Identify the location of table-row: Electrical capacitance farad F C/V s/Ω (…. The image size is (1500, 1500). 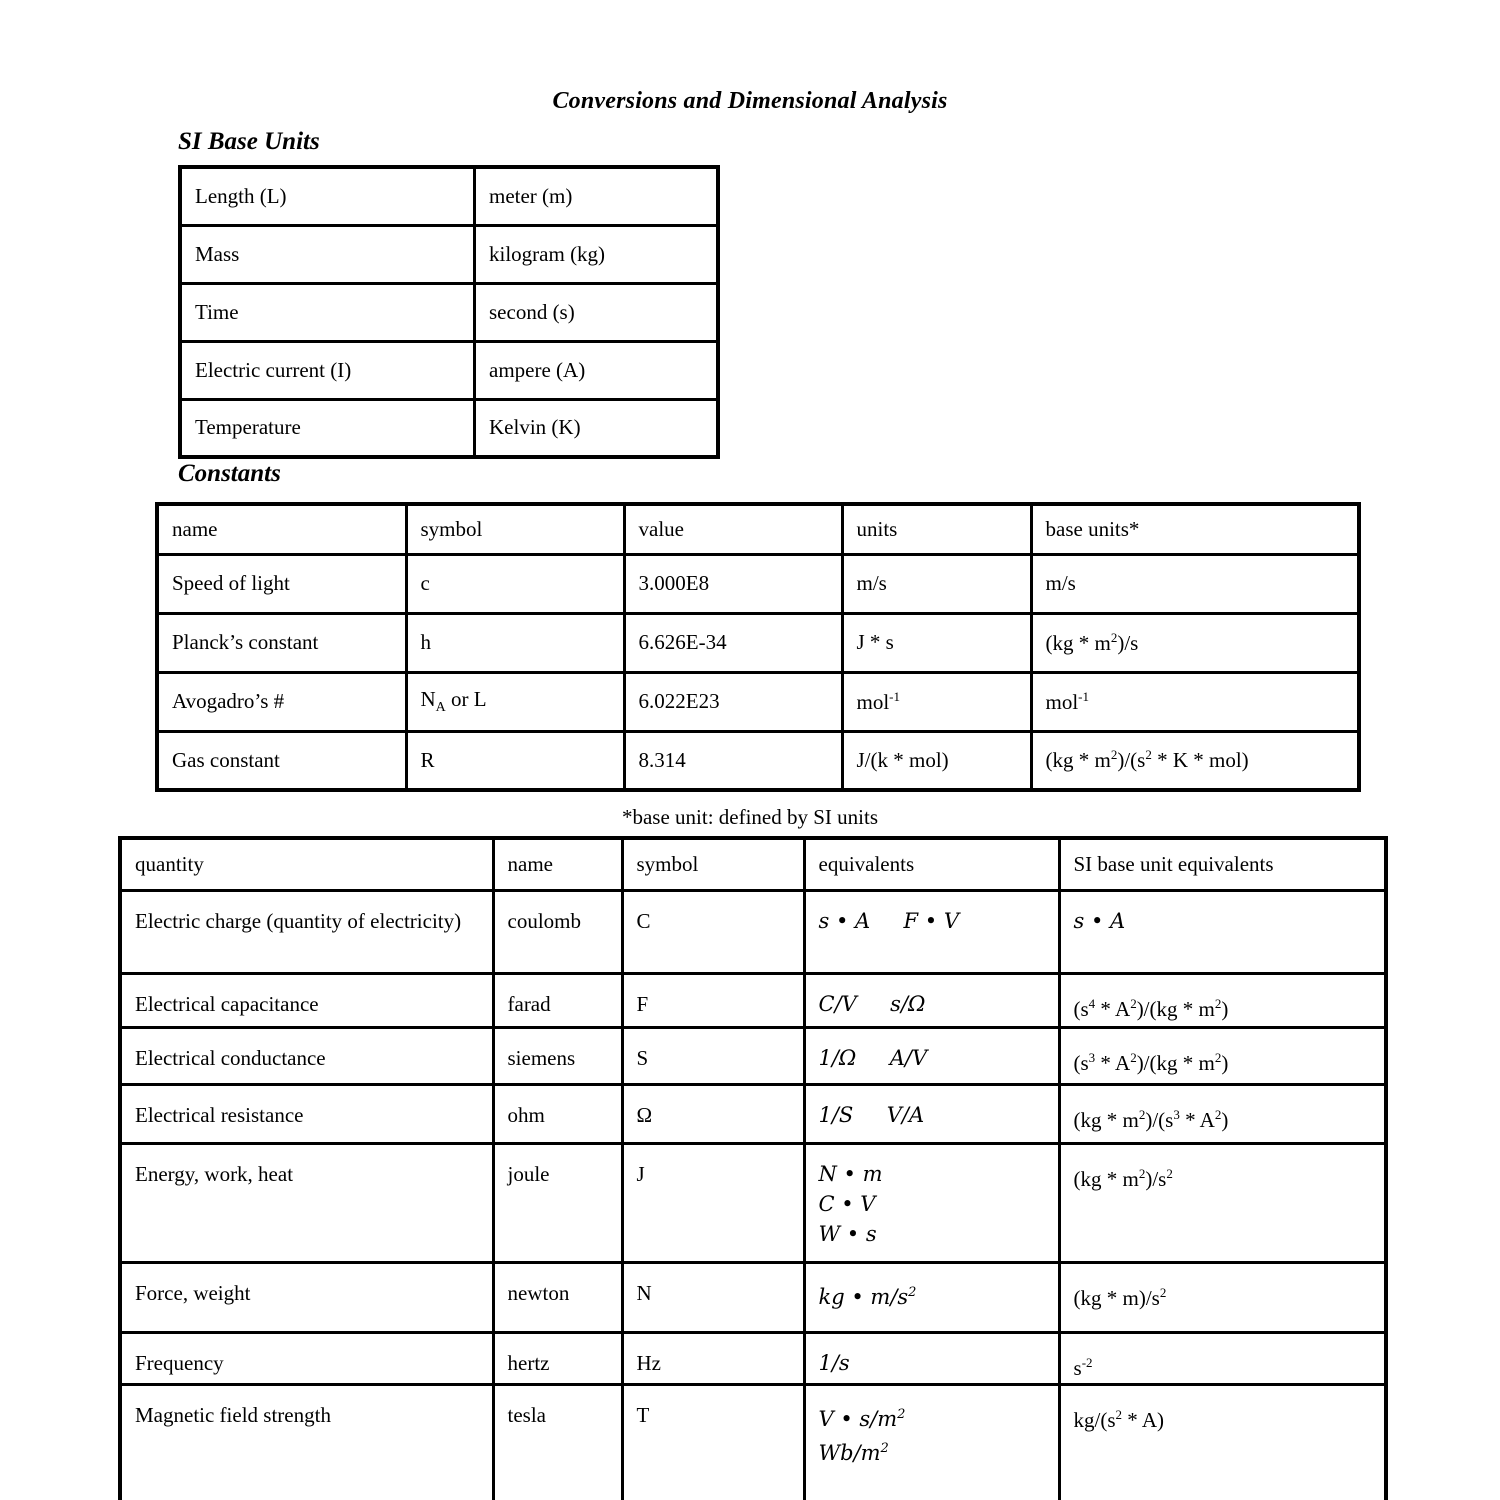
(753, 1000).